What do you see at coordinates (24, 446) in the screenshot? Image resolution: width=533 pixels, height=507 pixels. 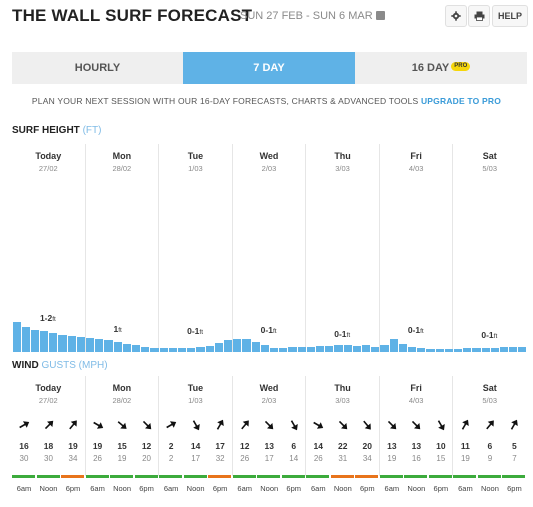 I see `wind-speed: 16` at bounding box center [24, 446].